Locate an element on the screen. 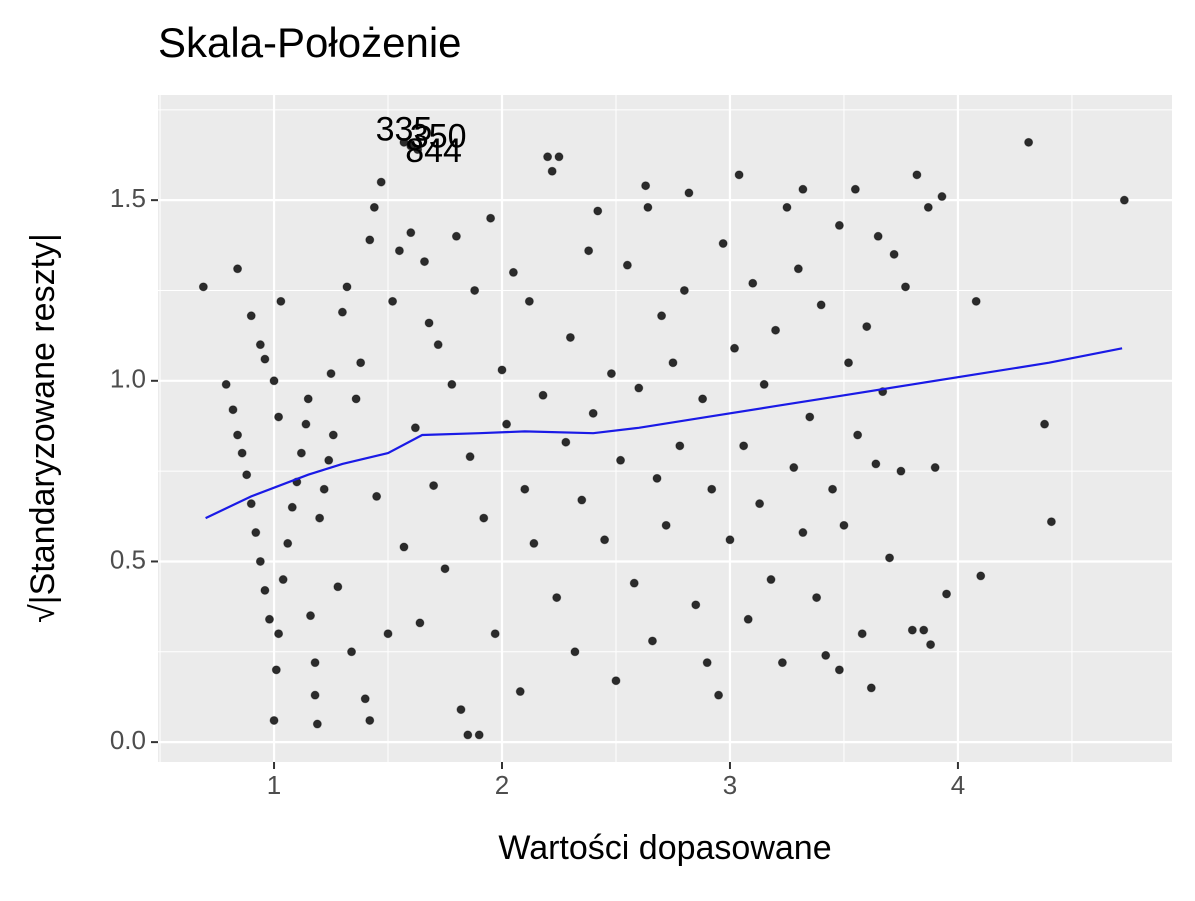  chart-title: Skala-Położenie is located at coordinates (310, 42).